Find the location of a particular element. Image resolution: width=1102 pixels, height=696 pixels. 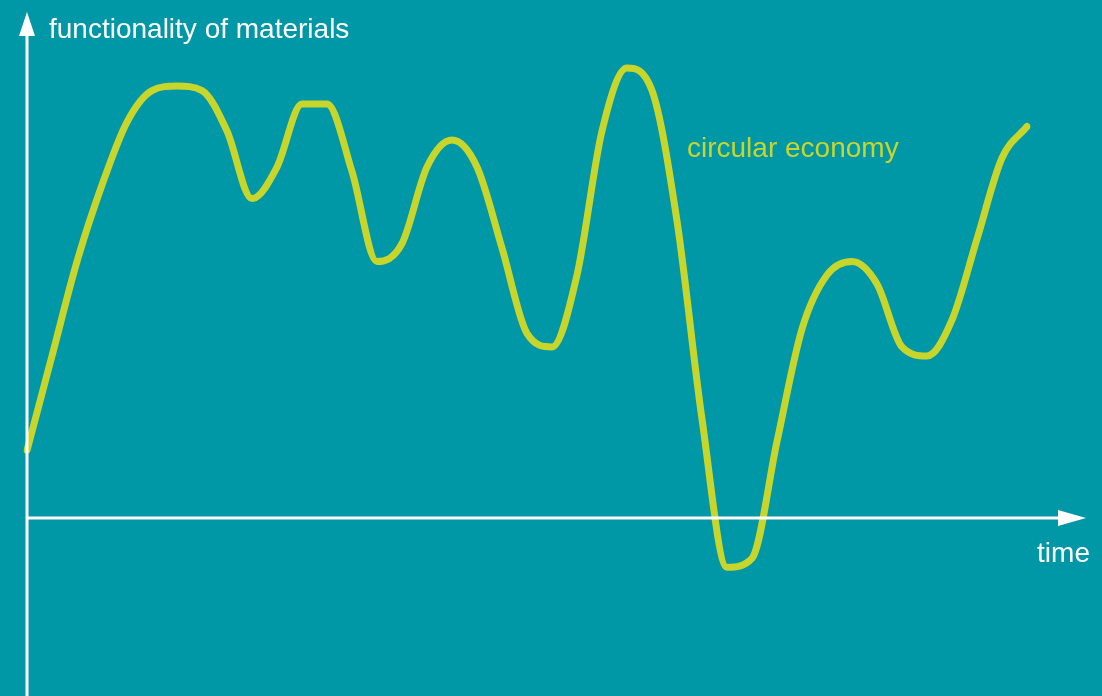

y-axis-title: functionality of materials is located at coordinates (199, 28).